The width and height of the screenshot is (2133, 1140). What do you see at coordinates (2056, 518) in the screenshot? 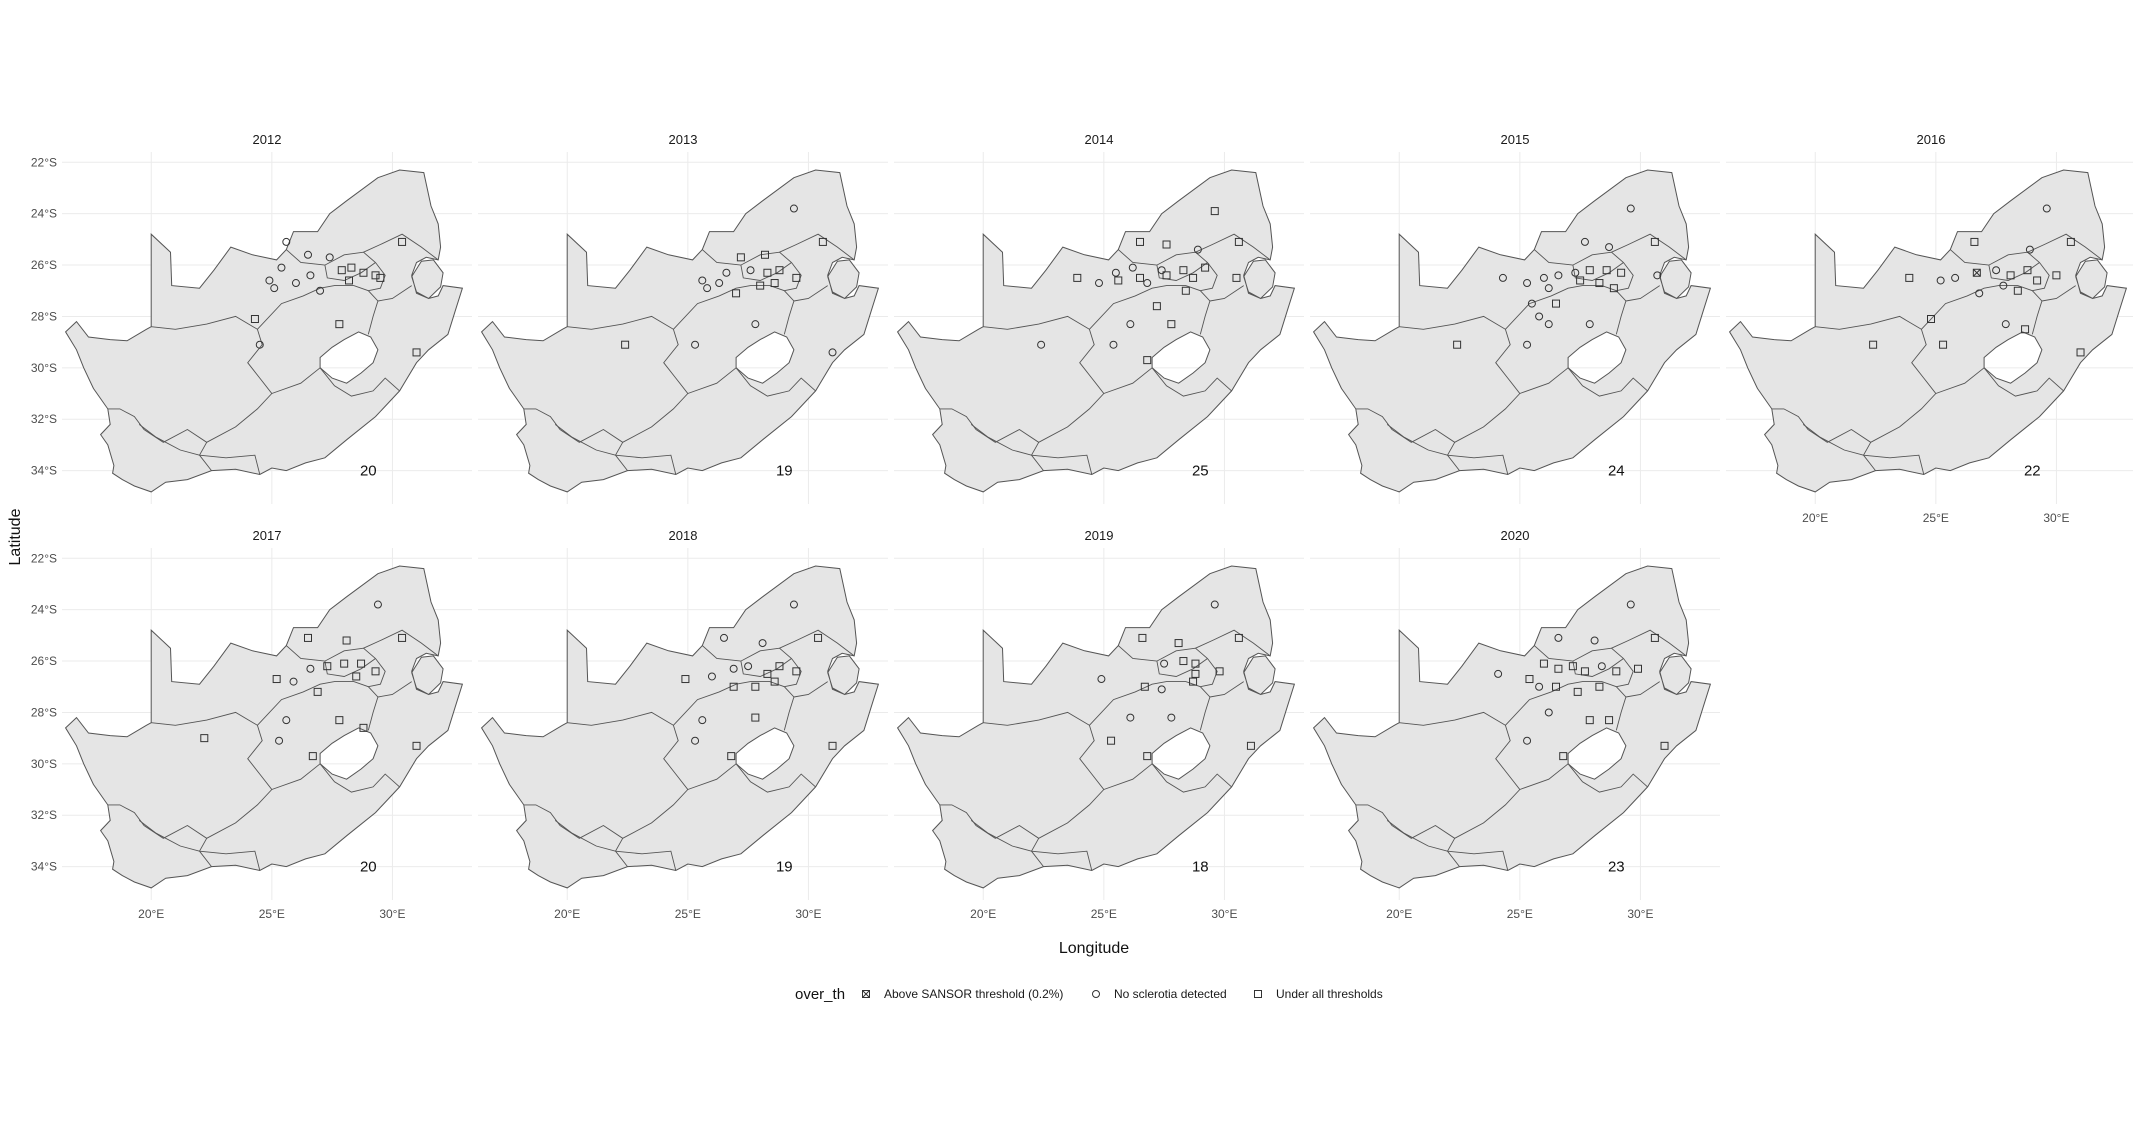
I see `x-tick-label: 30°E` at bounding box center [2056, 518].